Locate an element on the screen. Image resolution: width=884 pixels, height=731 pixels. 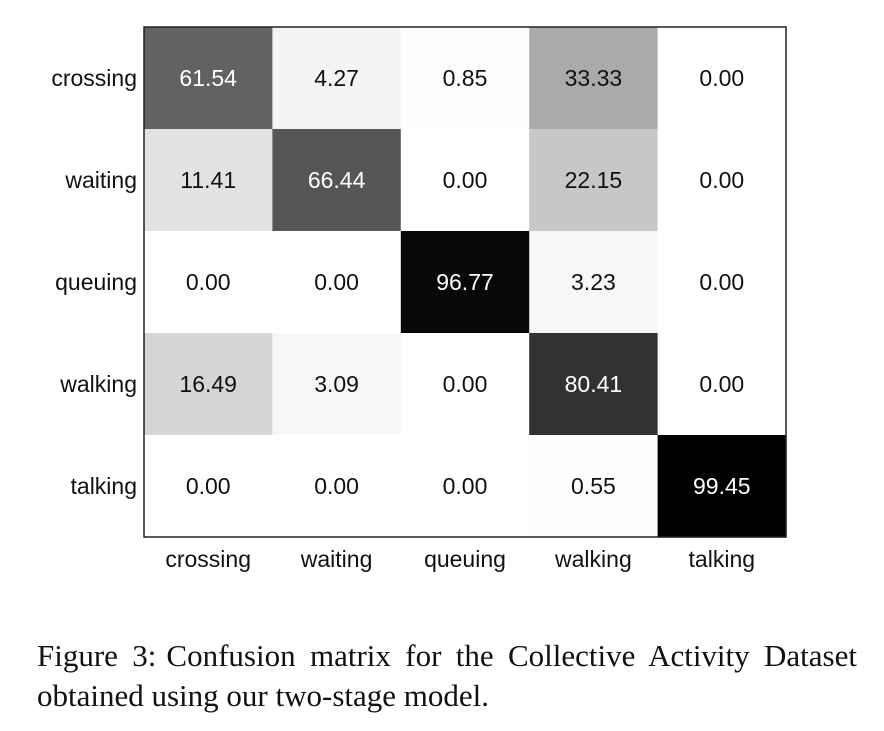
cell-value: 4.27 is located at coordinates (336, 78).